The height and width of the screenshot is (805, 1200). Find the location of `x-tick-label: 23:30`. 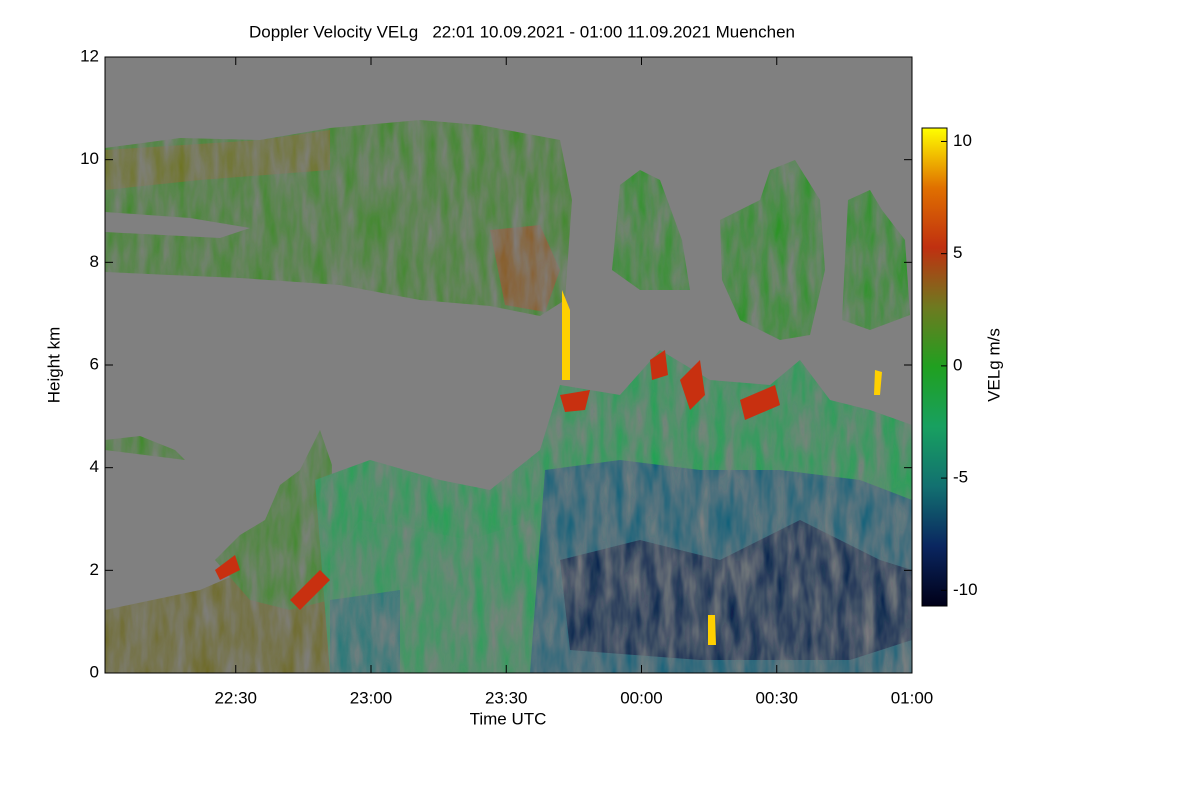

x-tick-label: 23:30 is located at coordinates (506, 697).